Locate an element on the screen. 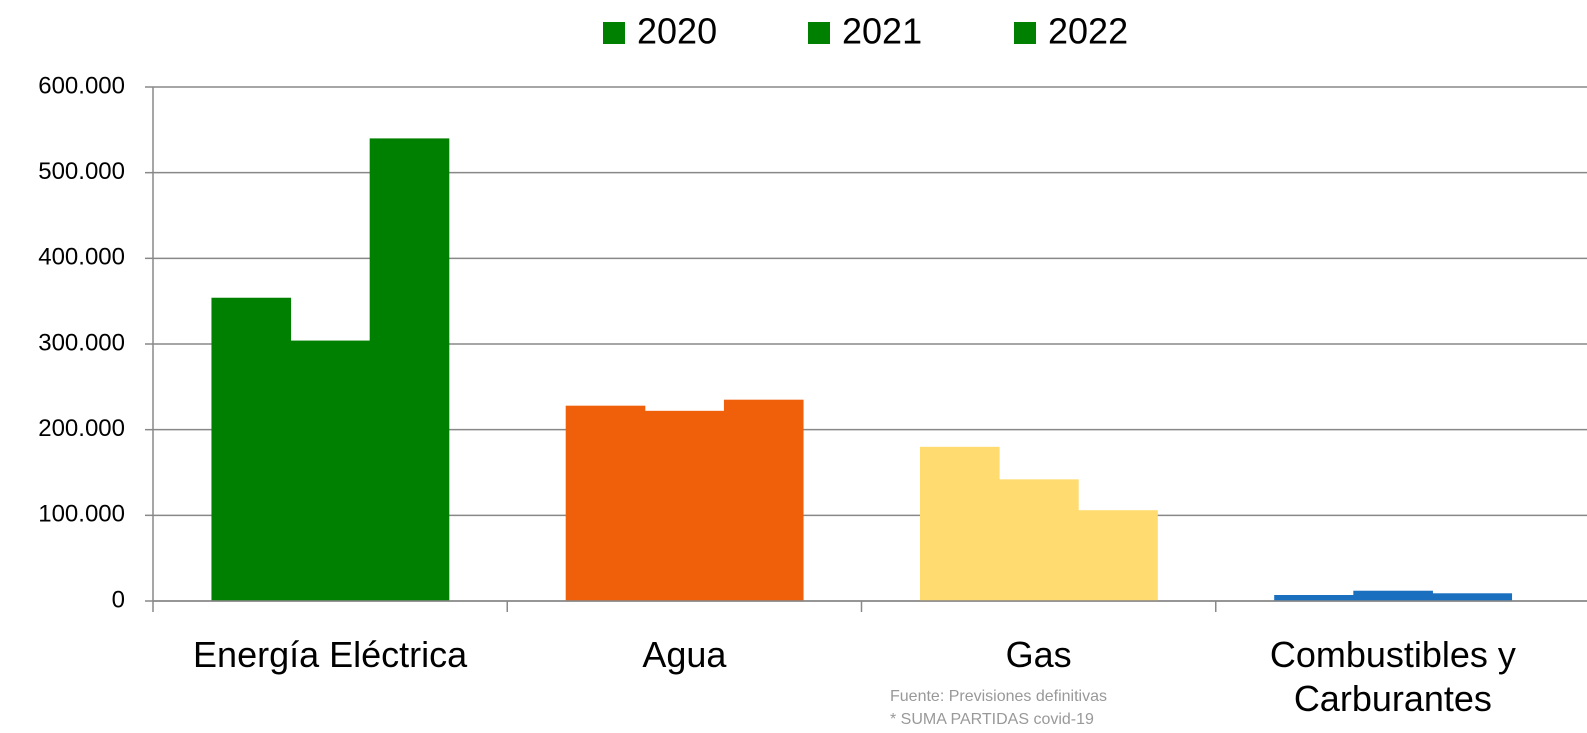 This screenshot has height=733, width=1587. y-tick-label: 500.000 is located at coordinates (81, 171).